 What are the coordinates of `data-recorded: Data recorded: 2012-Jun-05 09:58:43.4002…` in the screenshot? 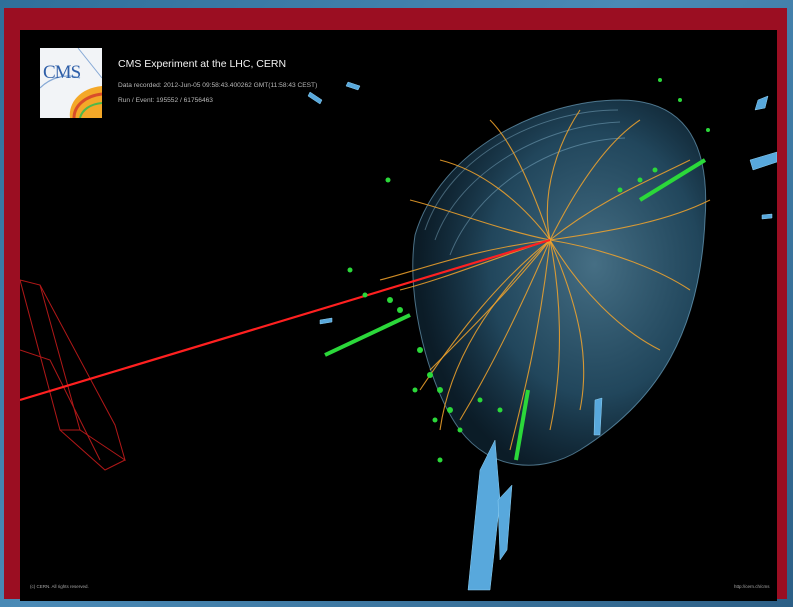 It's located at (218, 85).